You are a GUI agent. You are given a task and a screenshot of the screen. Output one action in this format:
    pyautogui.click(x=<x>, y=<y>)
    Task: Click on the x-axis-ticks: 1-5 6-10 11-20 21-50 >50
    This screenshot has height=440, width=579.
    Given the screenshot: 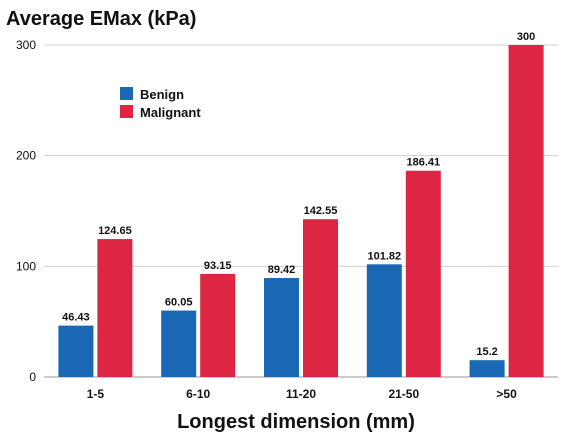 What is the action you would take?
    pyautogui.click(x=302, y=394)
    